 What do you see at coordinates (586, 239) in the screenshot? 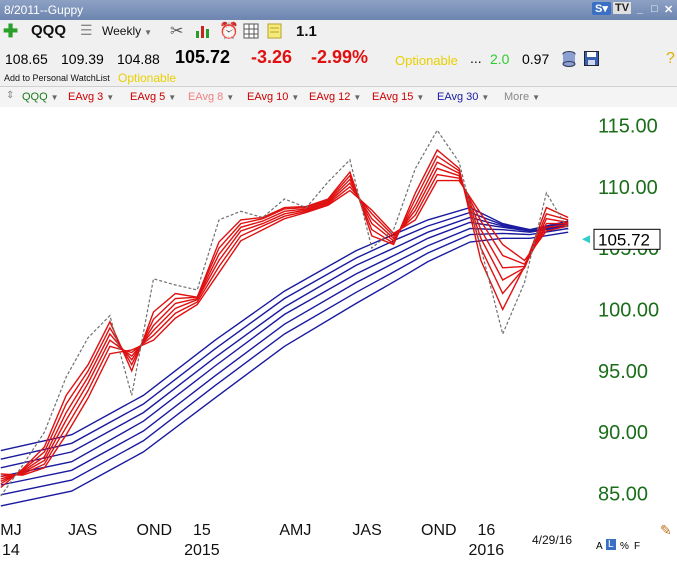
I see `current-price-arrow` at bounding box center [586, 239].